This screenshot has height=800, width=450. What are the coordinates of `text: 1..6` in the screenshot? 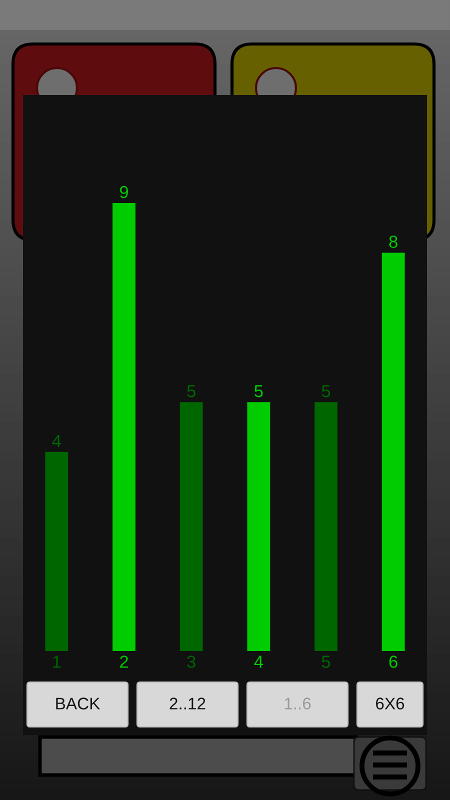 It's located at (297, 704).